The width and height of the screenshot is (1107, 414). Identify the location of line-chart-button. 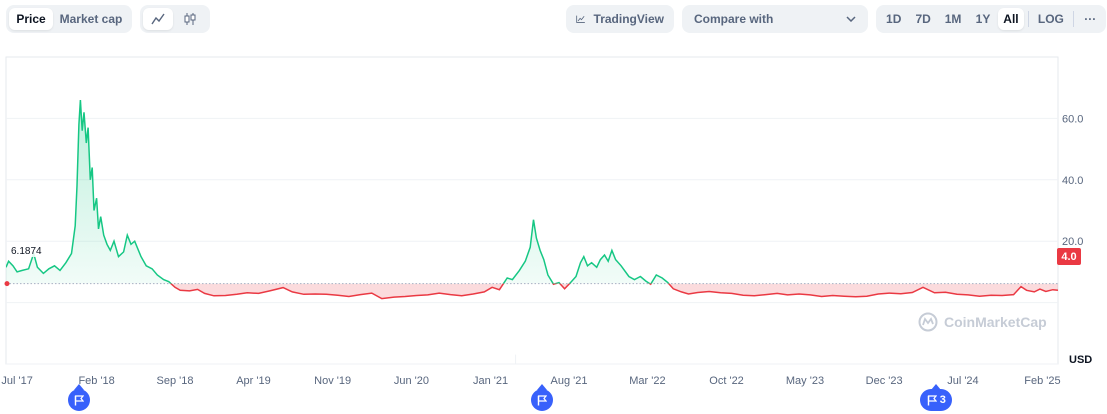
(158, 19).